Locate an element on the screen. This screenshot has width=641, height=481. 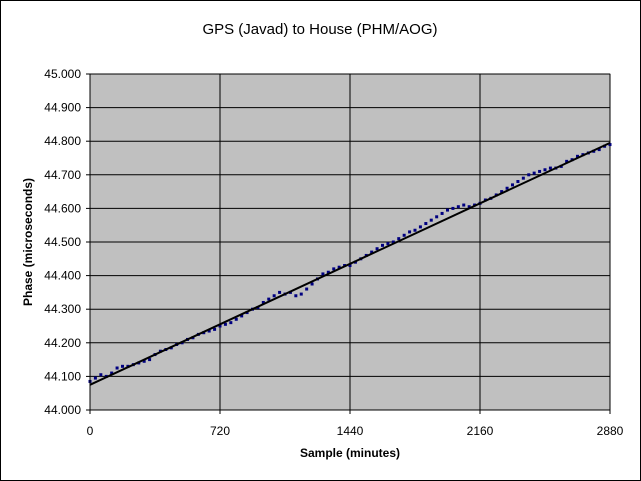
x-tick-labels: 0 720 1440 2160 2880 is located at coordinates (355, 431).